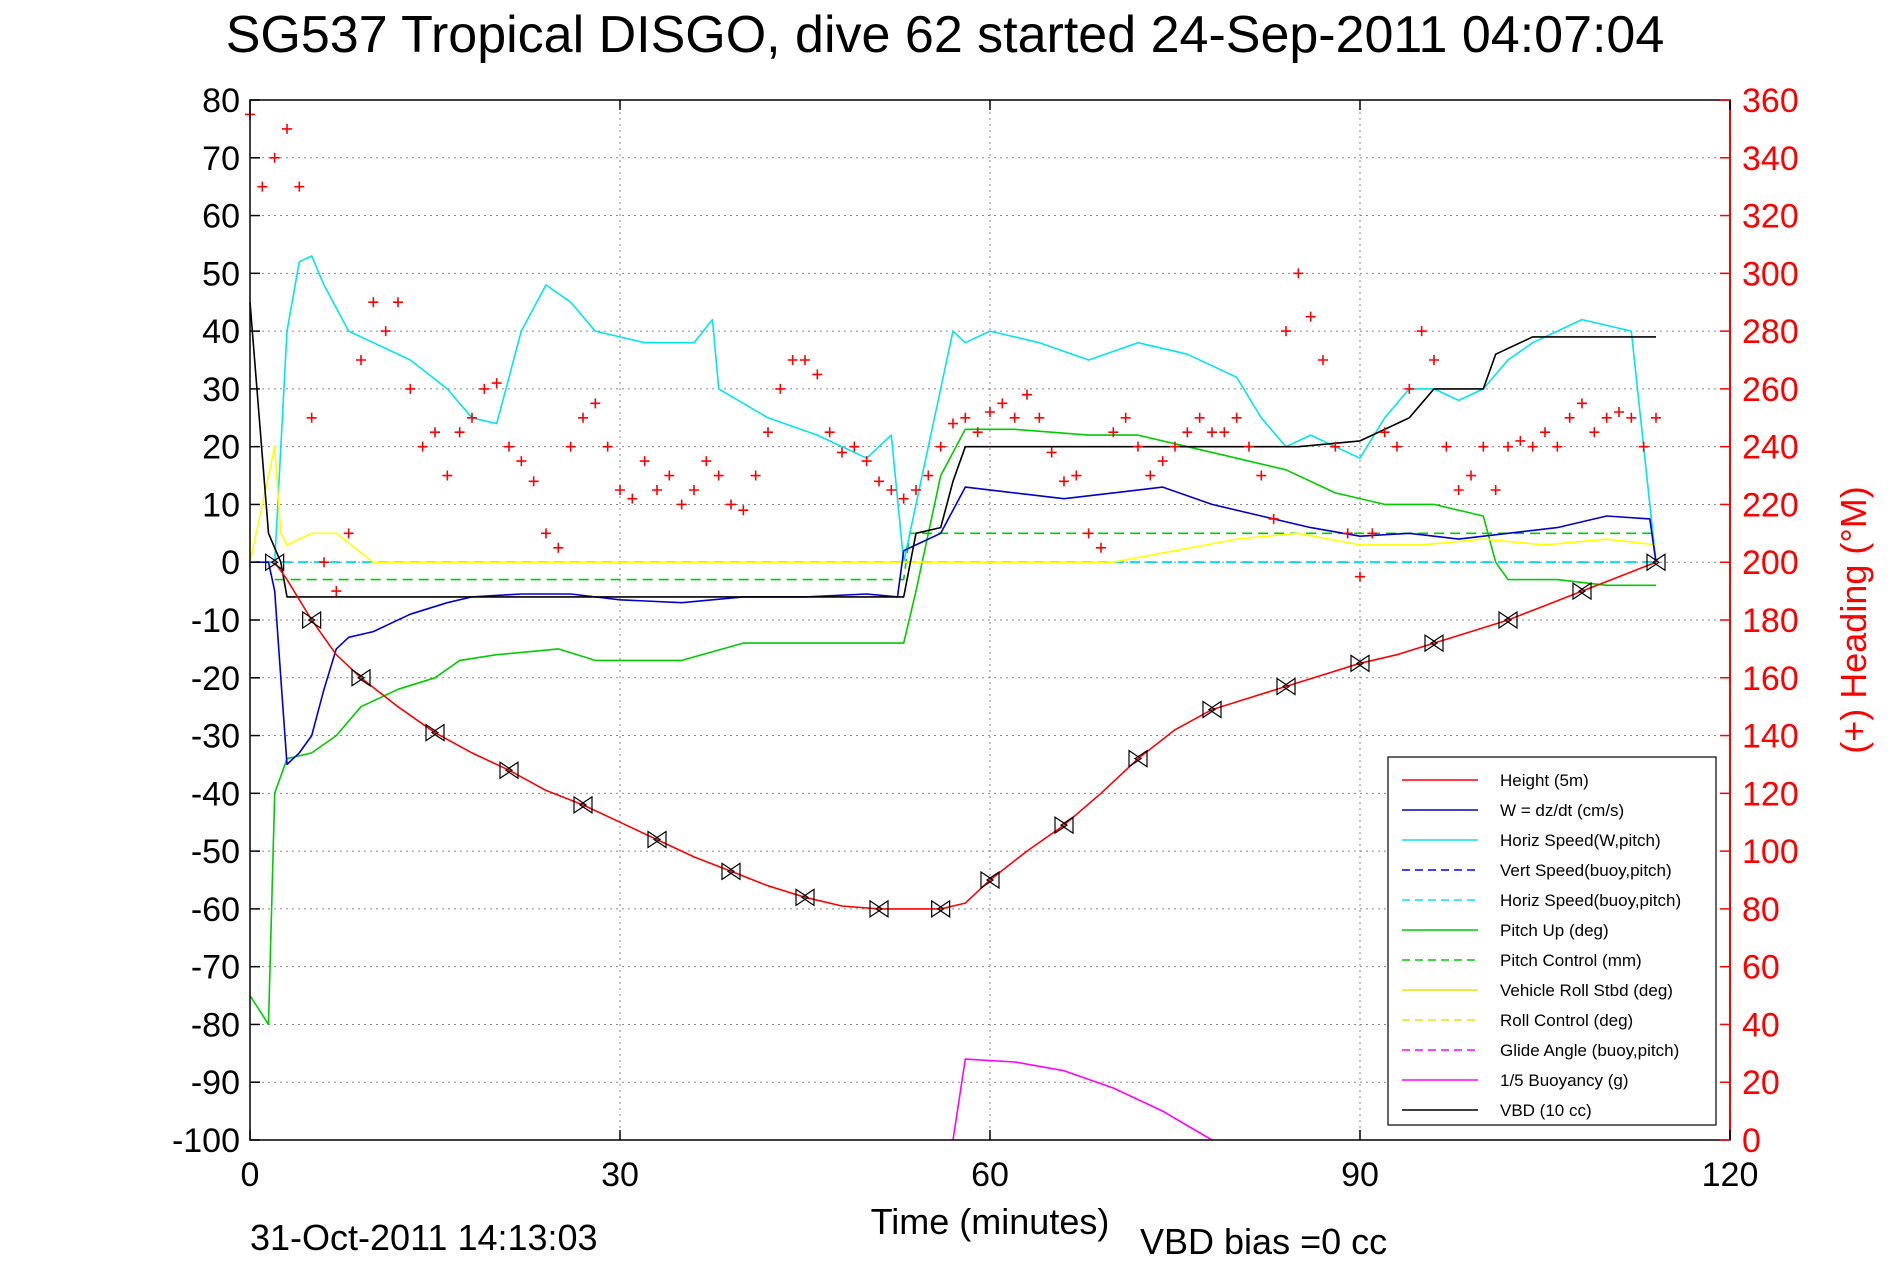 The width and height of the screenshot is (1891, 1262). I want to click on legend-label: Vehicle Roll Stbd (deg), so click(1586, 990).